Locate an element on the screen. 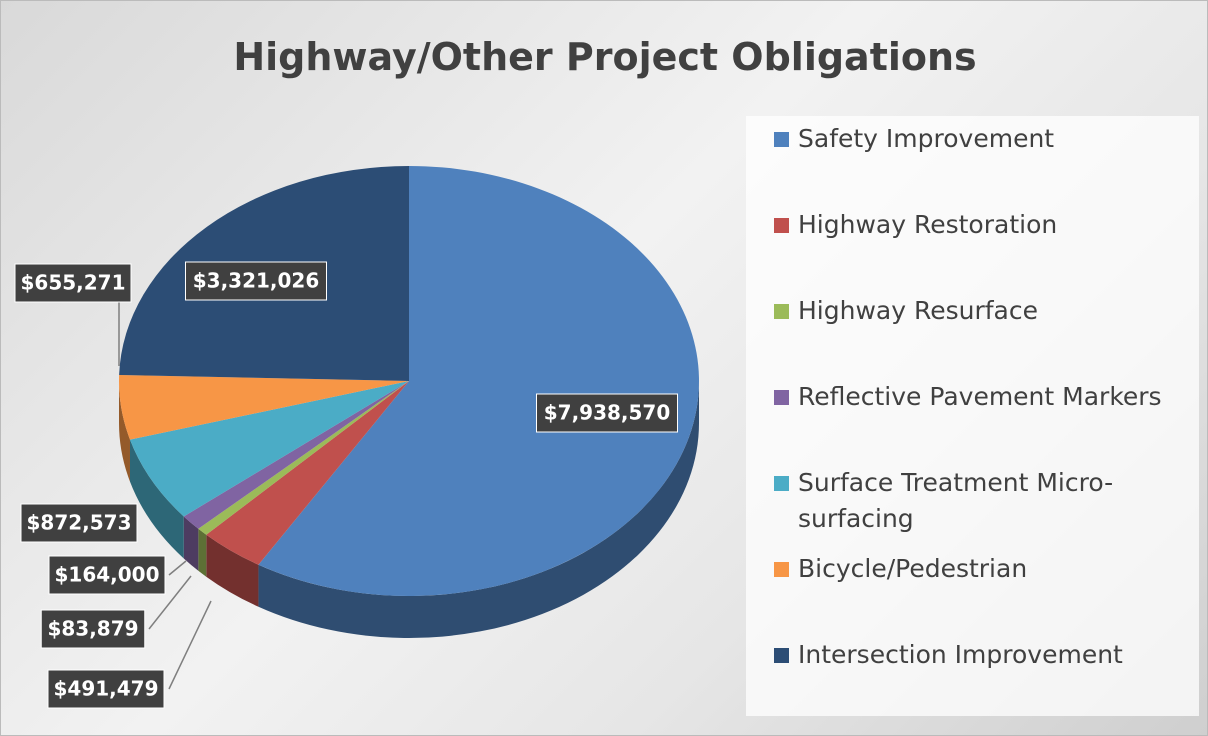 The width and height of the screenshot is (1208, 736). data-label: $164,000 is located at coordinates (106, 575).